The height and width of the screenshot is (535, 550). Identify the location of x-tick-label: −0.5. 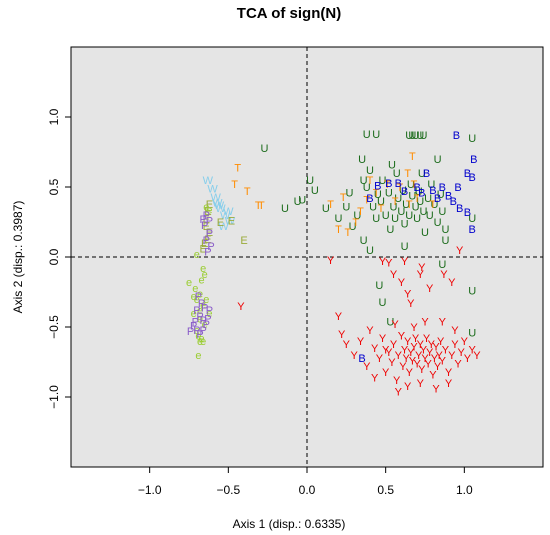
(228, 490).